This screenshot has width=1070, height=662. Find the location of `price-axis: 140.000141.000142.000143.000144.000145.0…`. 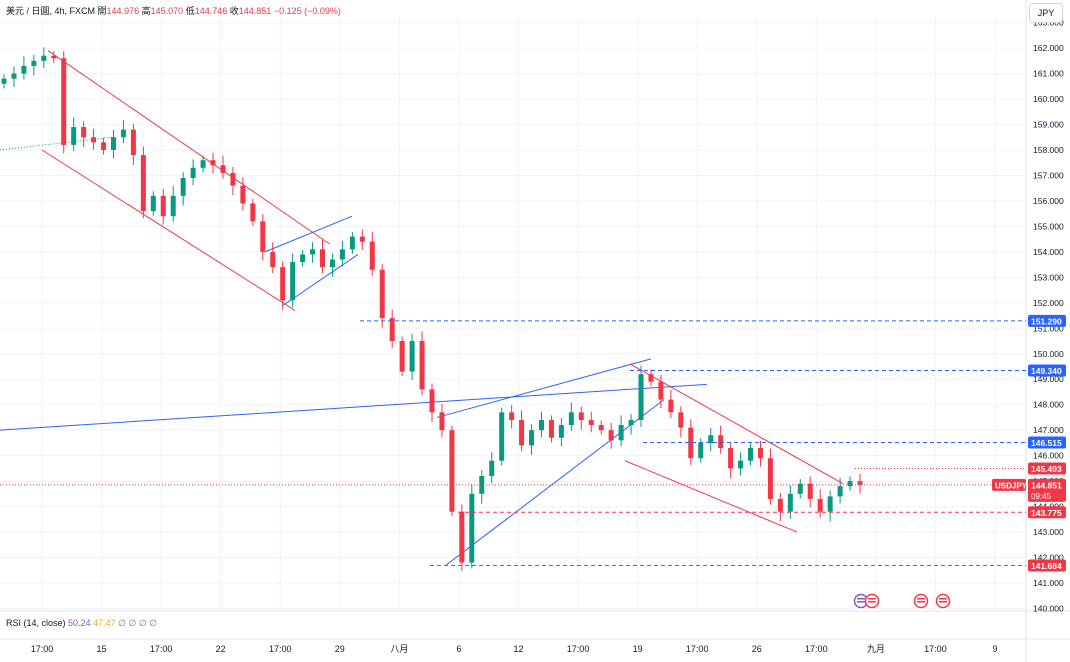

price-axis: 140.000141.000142.000143.000144.000145.0… is located at coordinates (1029, 316).